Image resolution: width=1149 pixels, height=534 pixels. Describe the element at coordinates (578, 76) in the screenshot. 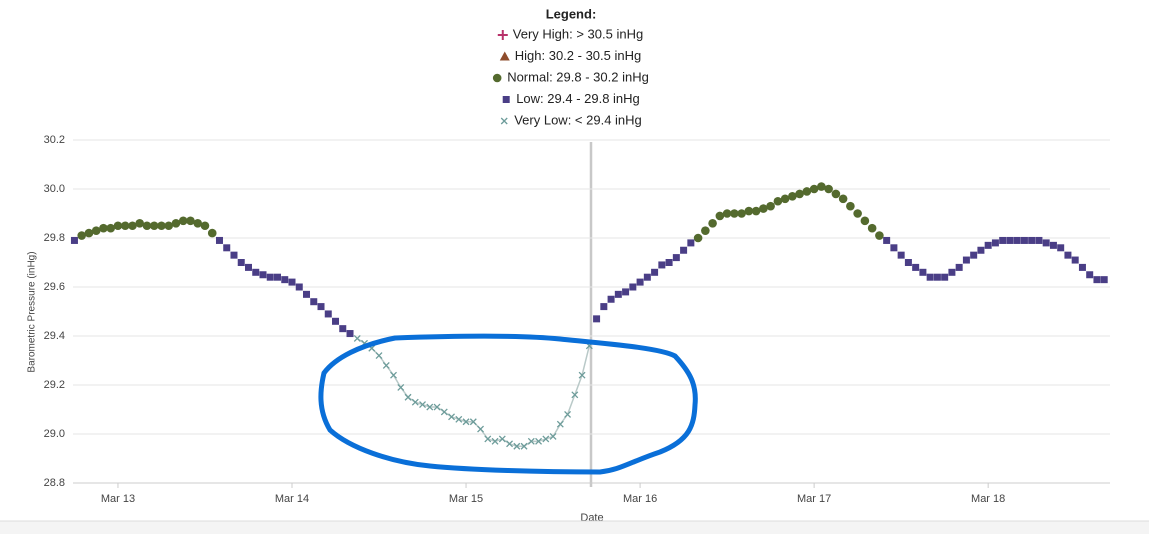

I see `legend-label: Normal: 29.8 - 30.2 inHg` at that location.